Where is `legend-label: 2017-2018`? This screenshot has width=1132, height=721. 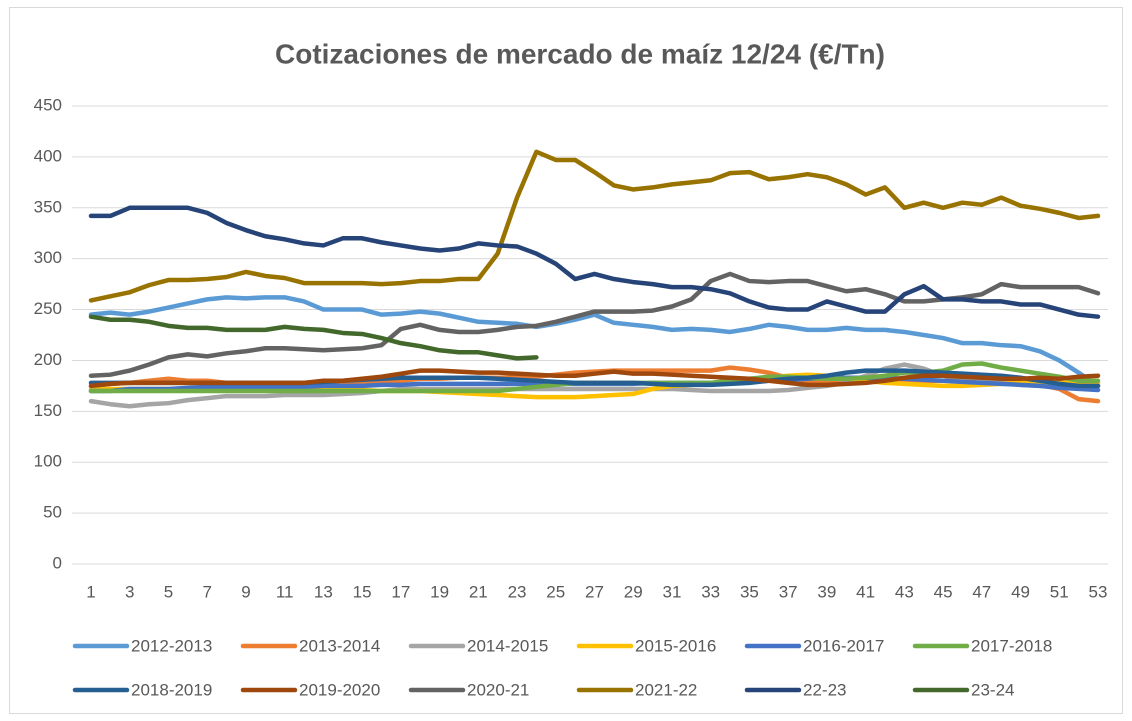
legend-label: 2017-2018 is located at coordinates (1011, 645).